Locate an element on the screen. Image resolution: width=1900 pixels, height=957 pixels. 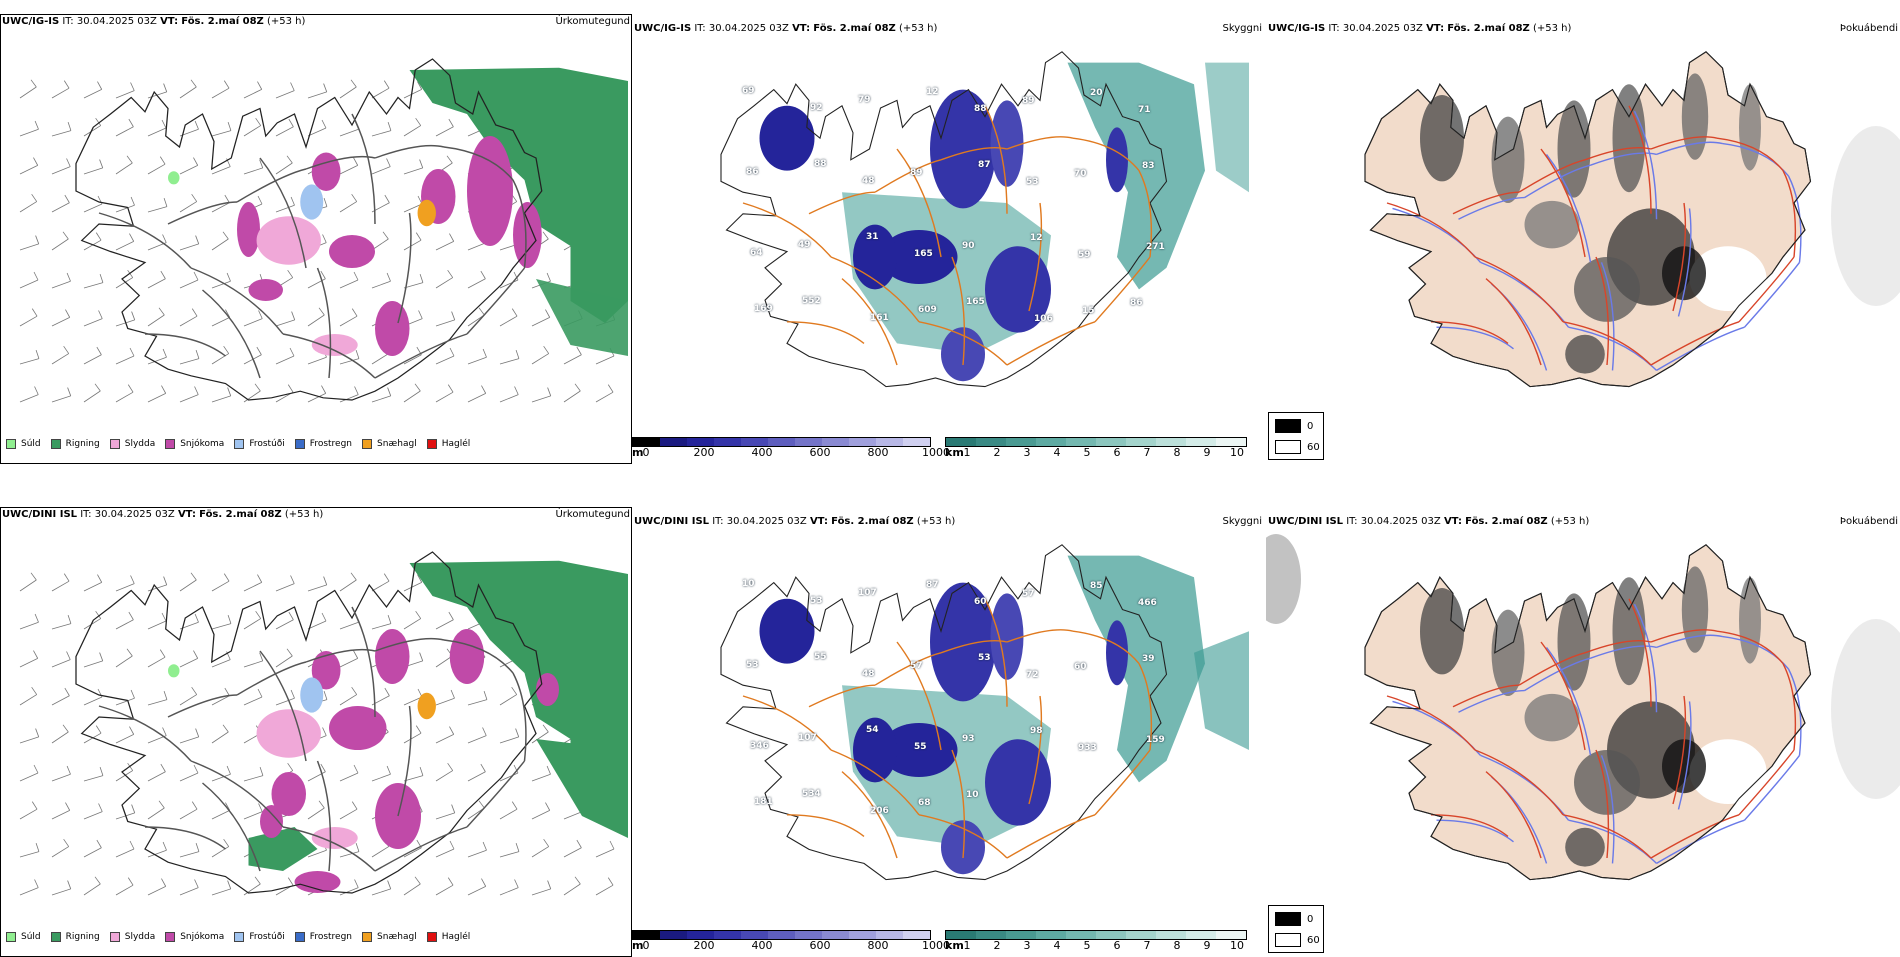
elevation-unit: m is located at coordinates (638, 945).